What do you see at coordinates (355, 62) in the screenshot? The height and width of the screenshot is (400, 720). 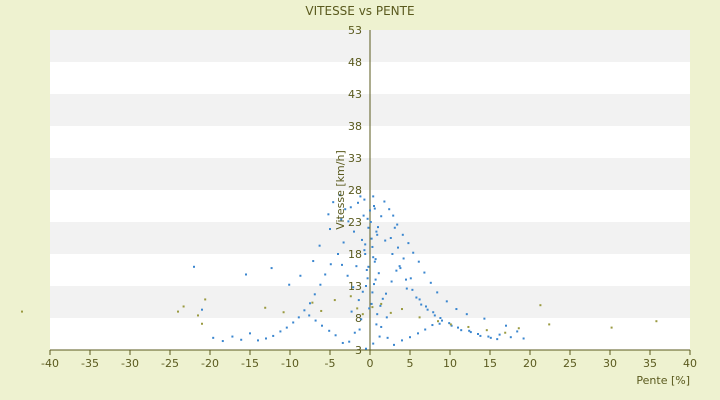 I see `y-tick-label: 48` at bounding box center [355, 62].